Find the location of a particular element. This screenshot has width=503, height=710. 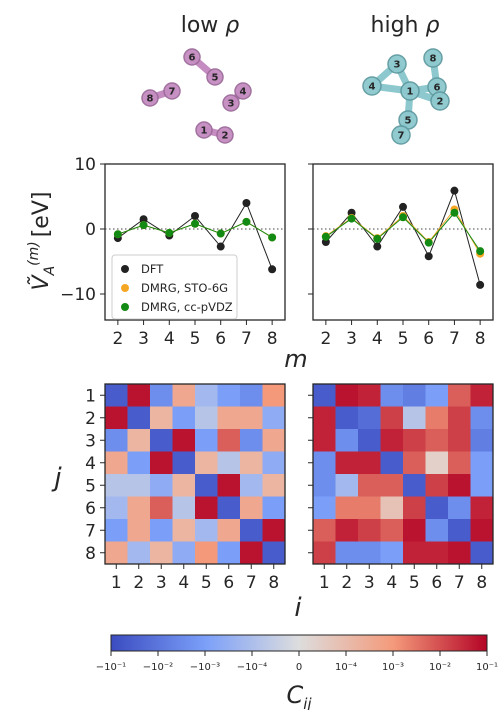

y-tick-label: 2 is located at coordinates (90, 419).